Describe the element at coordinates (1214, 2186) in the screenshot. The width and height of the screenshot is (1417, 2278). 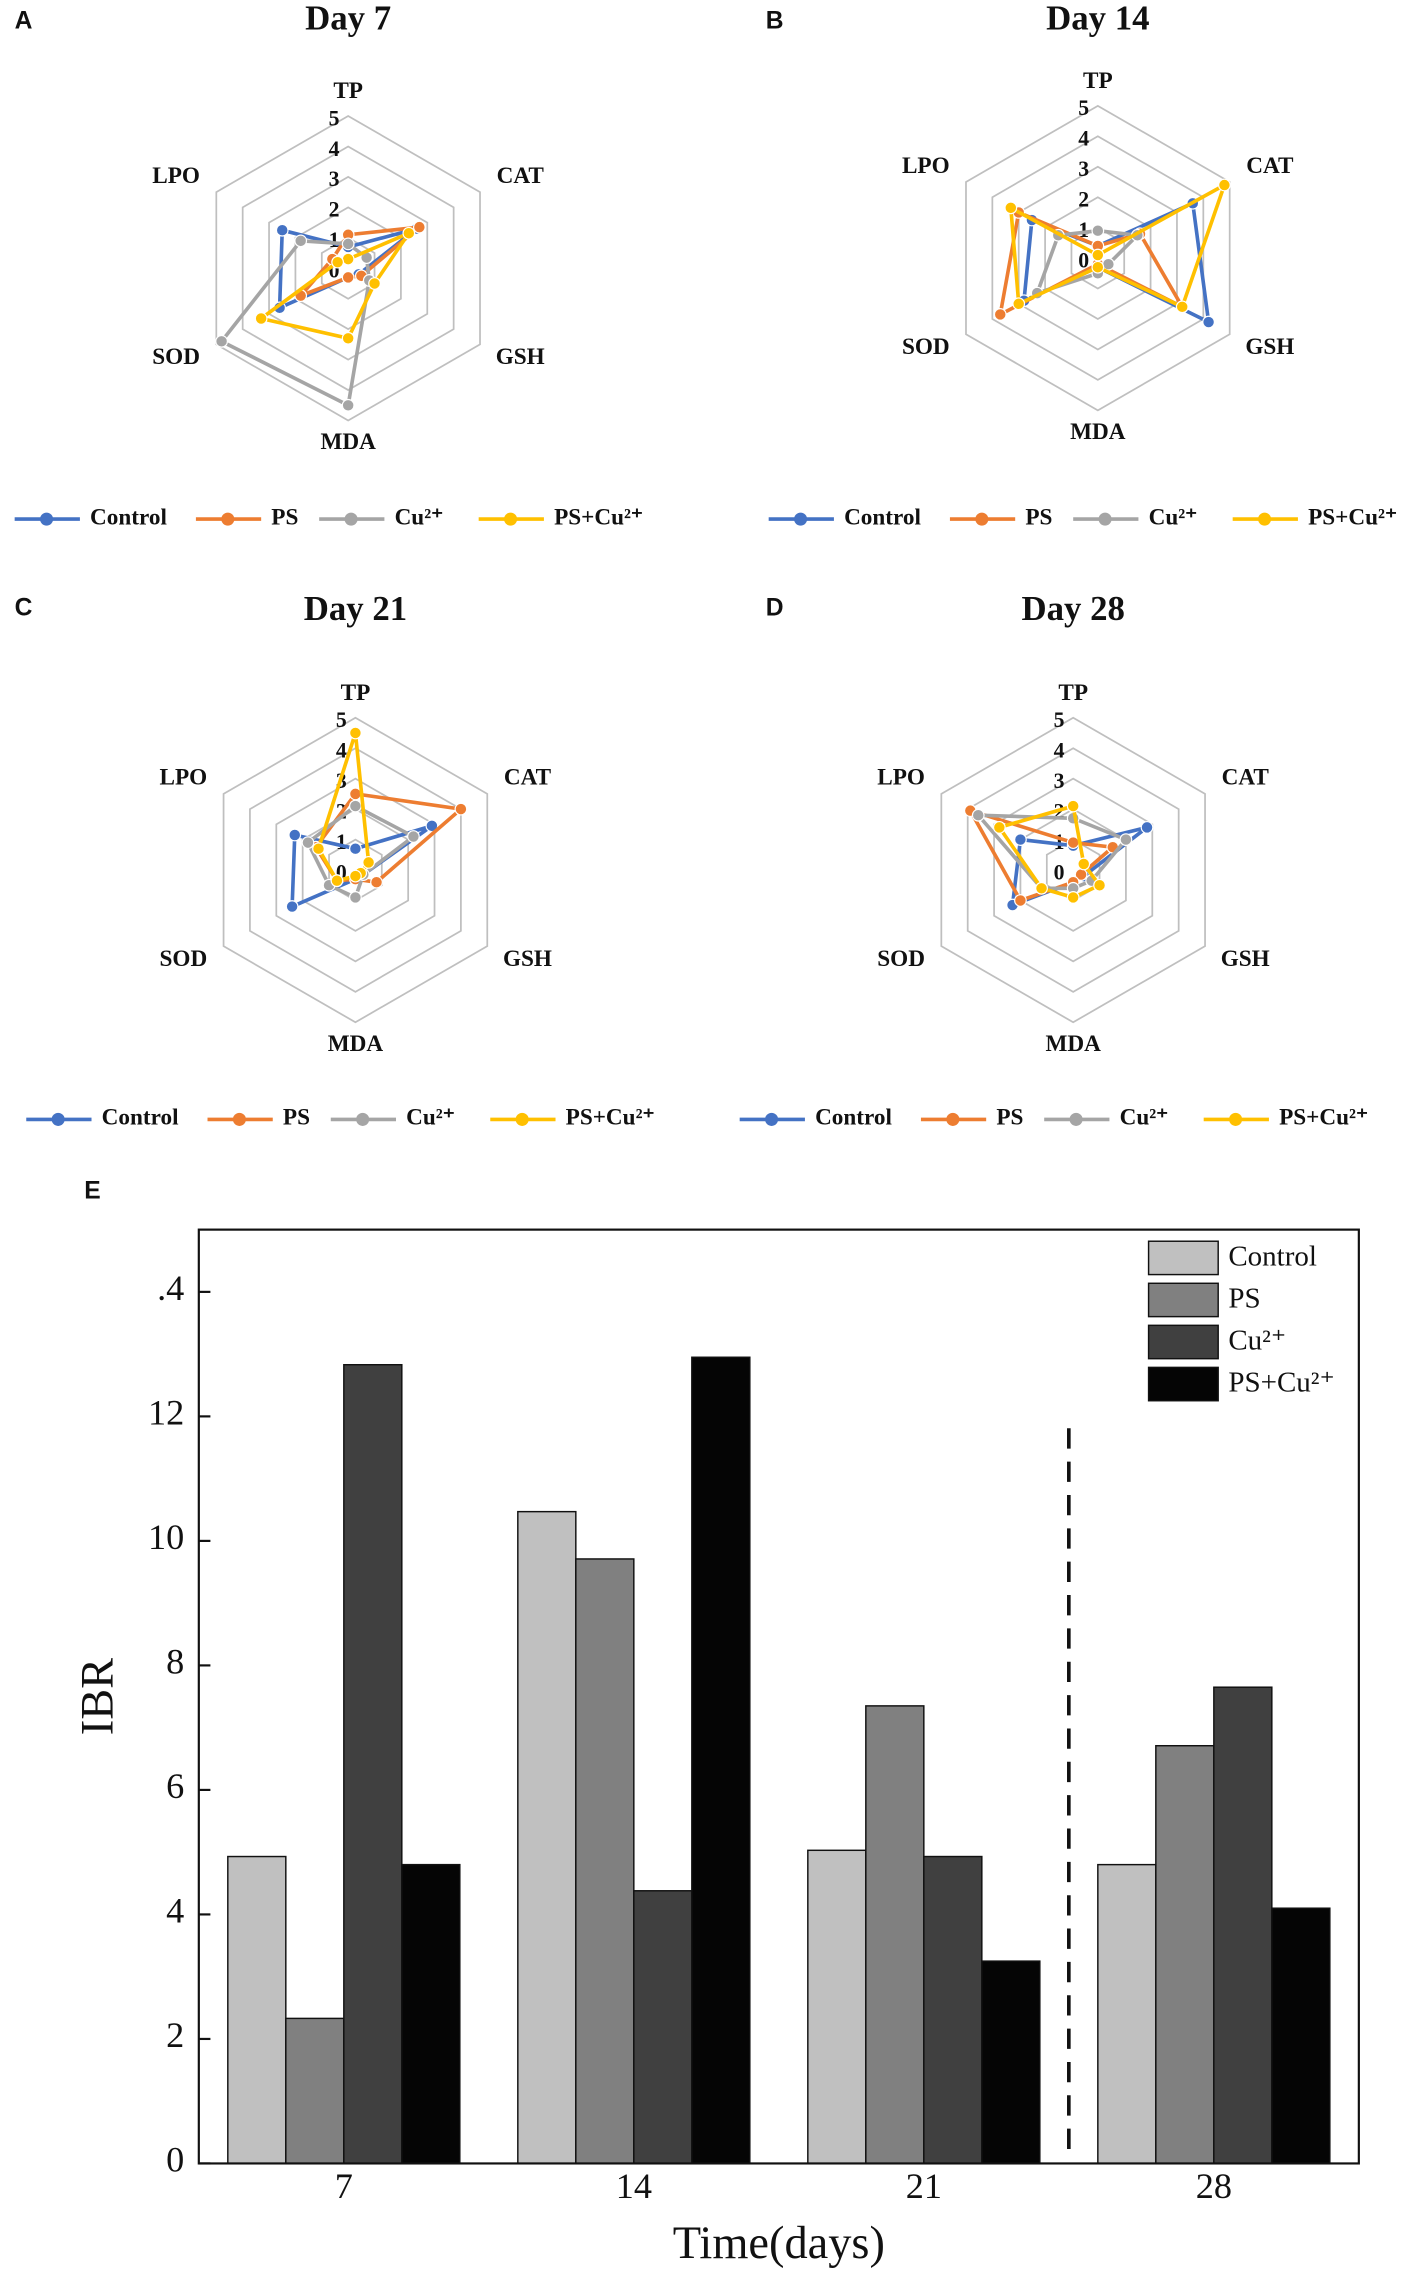
I see `x-tick-label: 28` at that location.